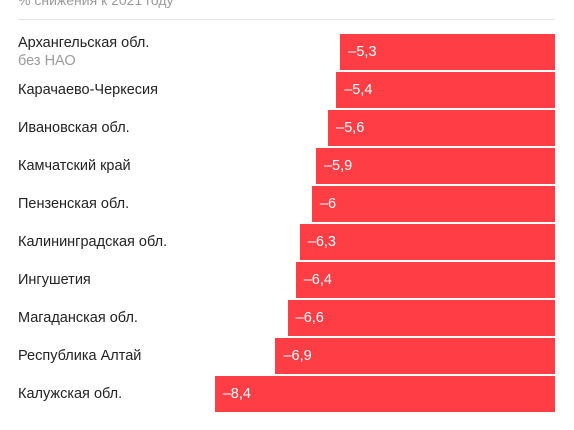  I want to click on value-label: –5,4, so click(358, 90).